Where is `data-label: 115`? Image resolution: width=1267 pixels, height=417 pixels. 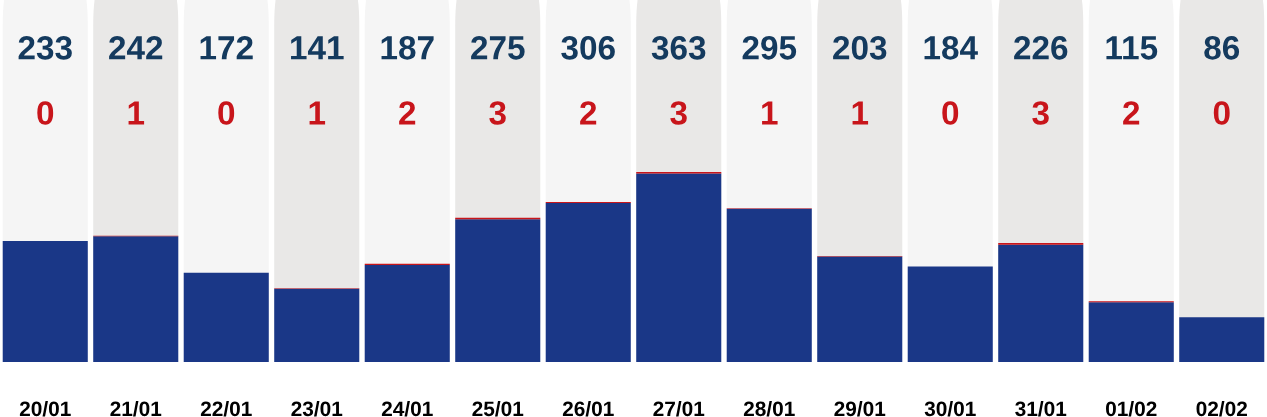
data-label: 115 is located at coordinates (1132, 48).